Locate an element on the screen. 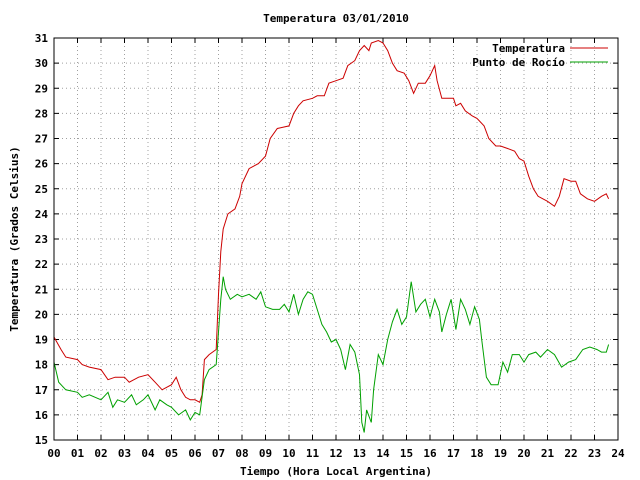  x-tick-label: 19 is located at coordinates (500, 453).